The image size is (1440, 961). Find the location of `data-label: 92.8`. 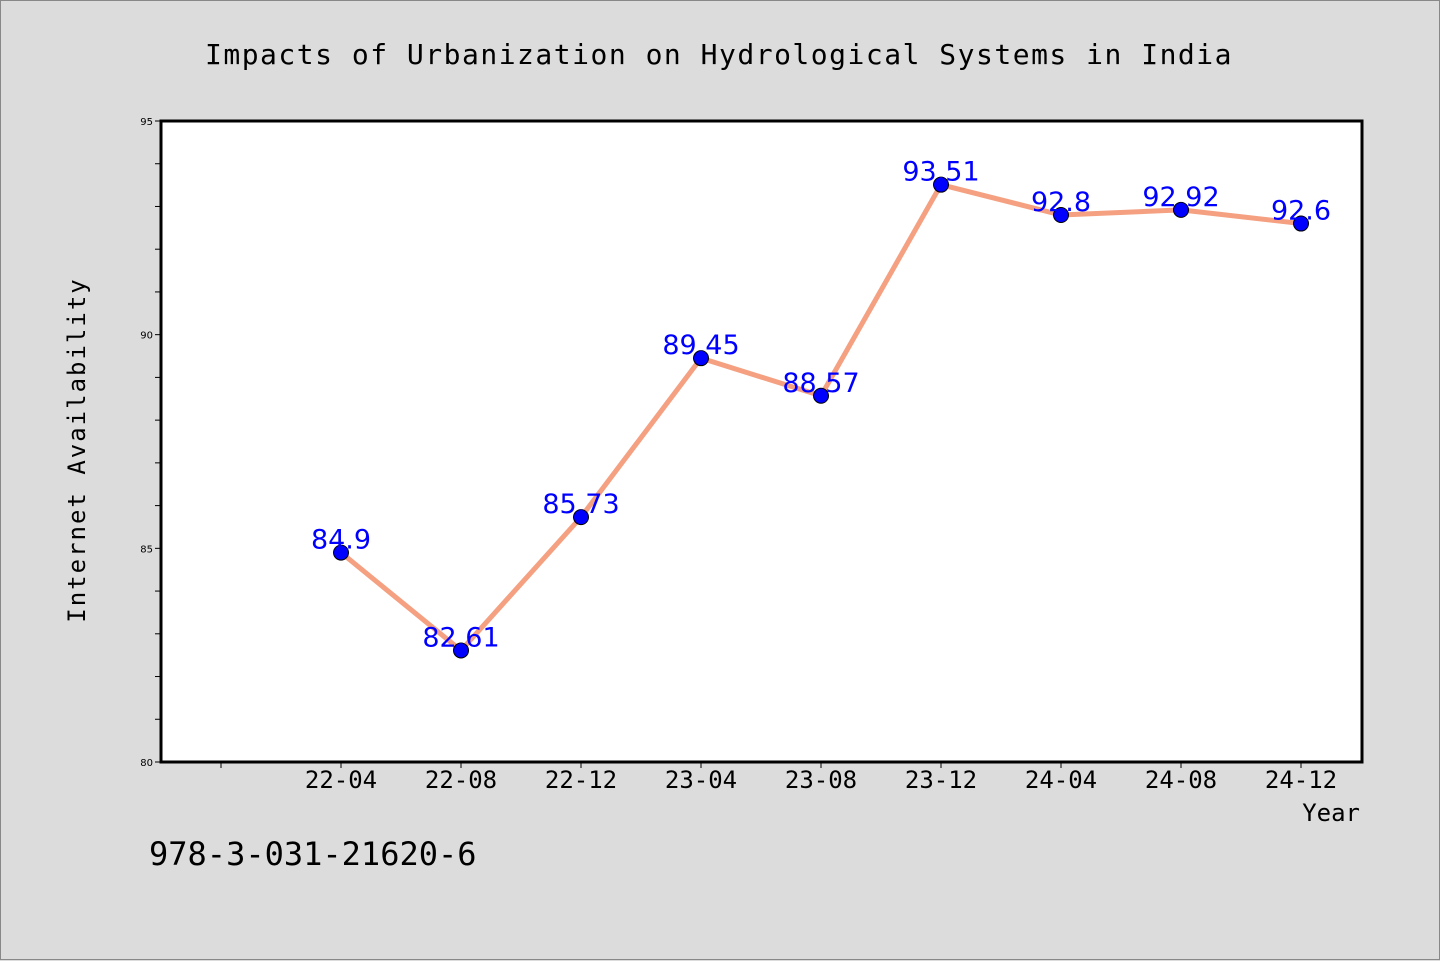

data-label: 92.8 is located at coordinates (1061, 202).